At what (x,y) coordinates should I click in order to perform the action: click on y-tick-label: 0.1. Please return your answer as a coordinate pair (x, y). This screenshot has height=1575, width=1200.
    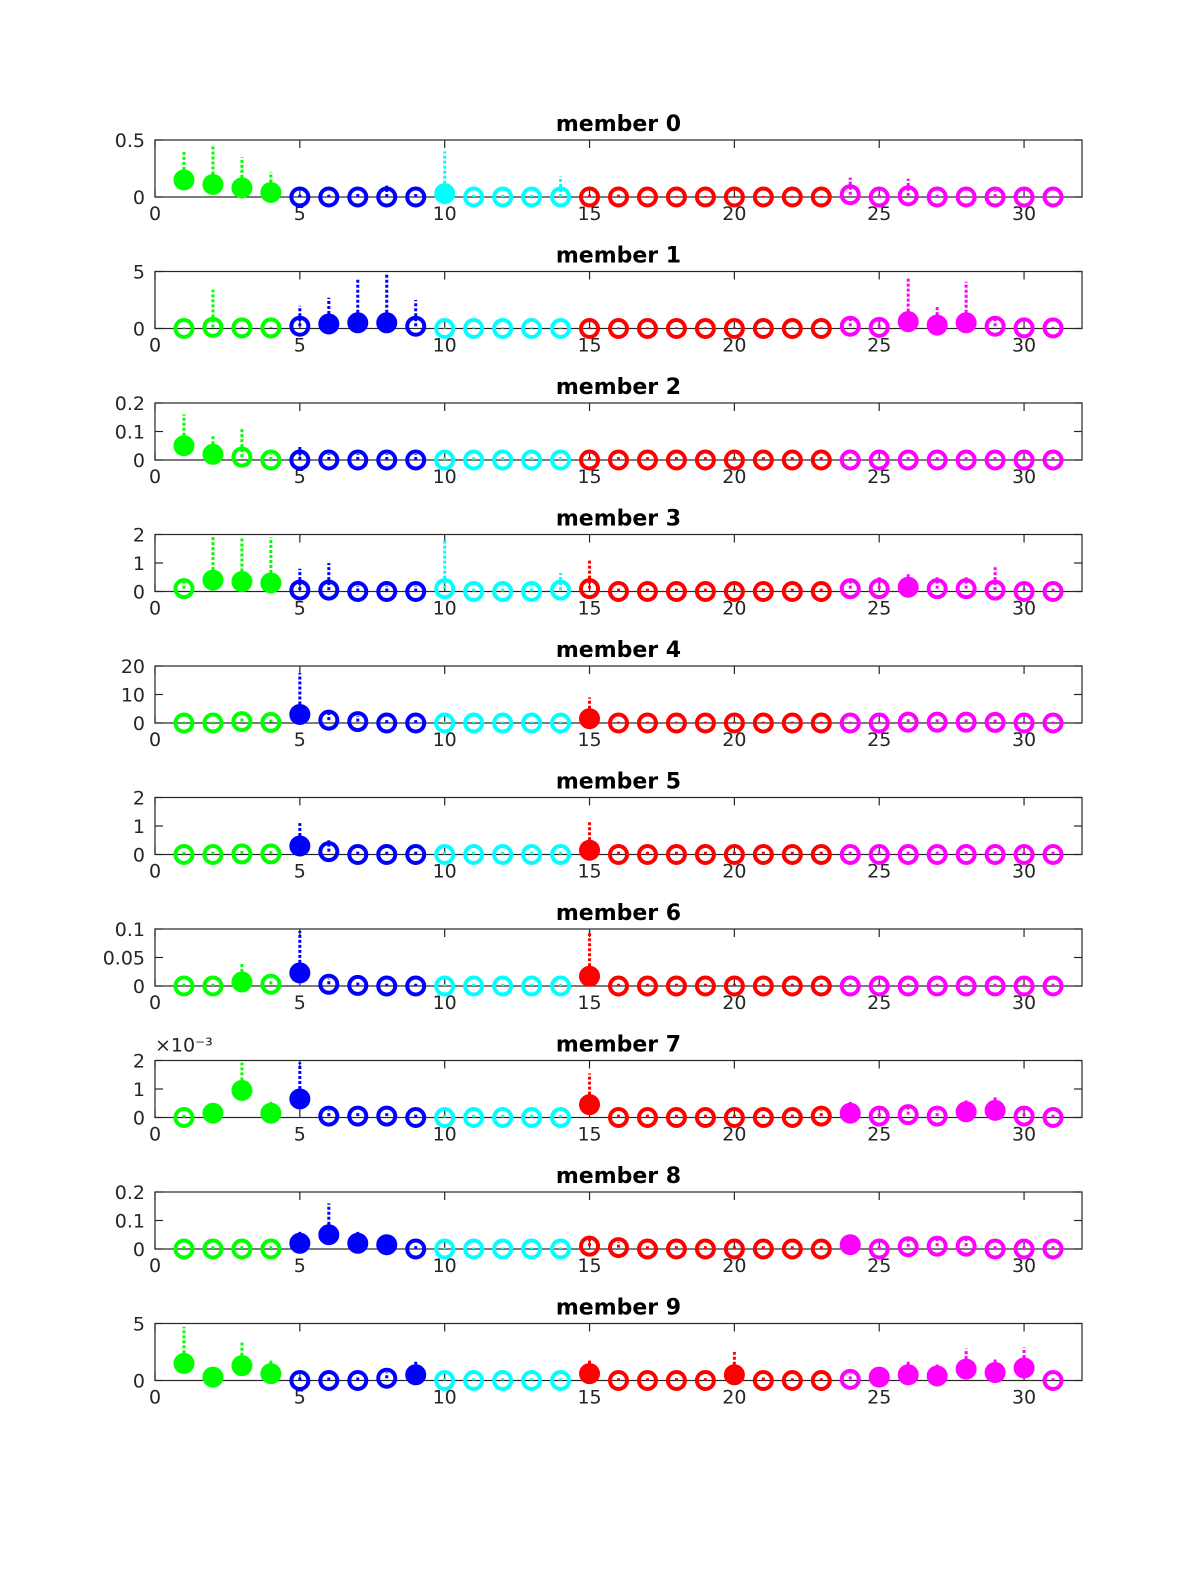
    Looking at the image, I should click on (130, 1222).